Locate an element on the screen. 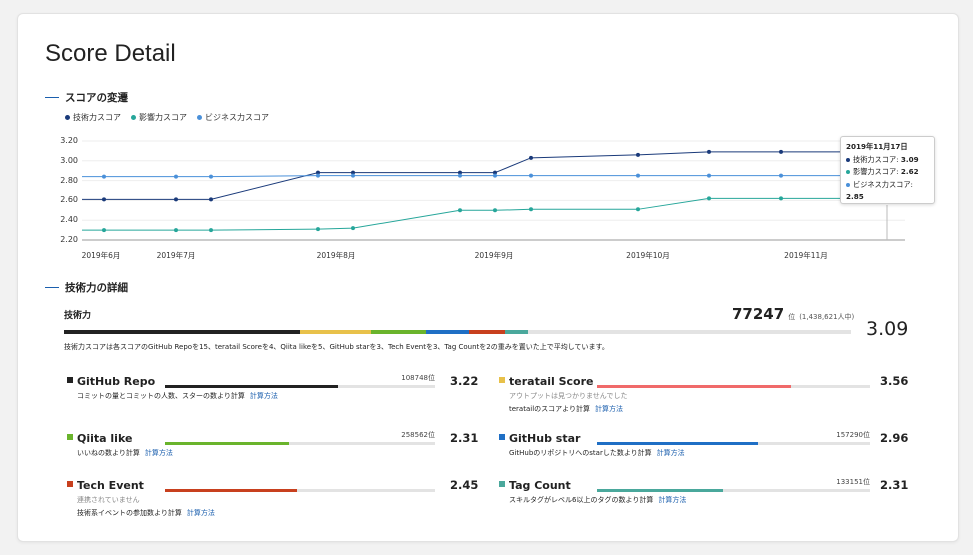 The height and width of the screenshot is (555, 973). skill-item-rank: 108748位 is located at coordinates (418, 378).